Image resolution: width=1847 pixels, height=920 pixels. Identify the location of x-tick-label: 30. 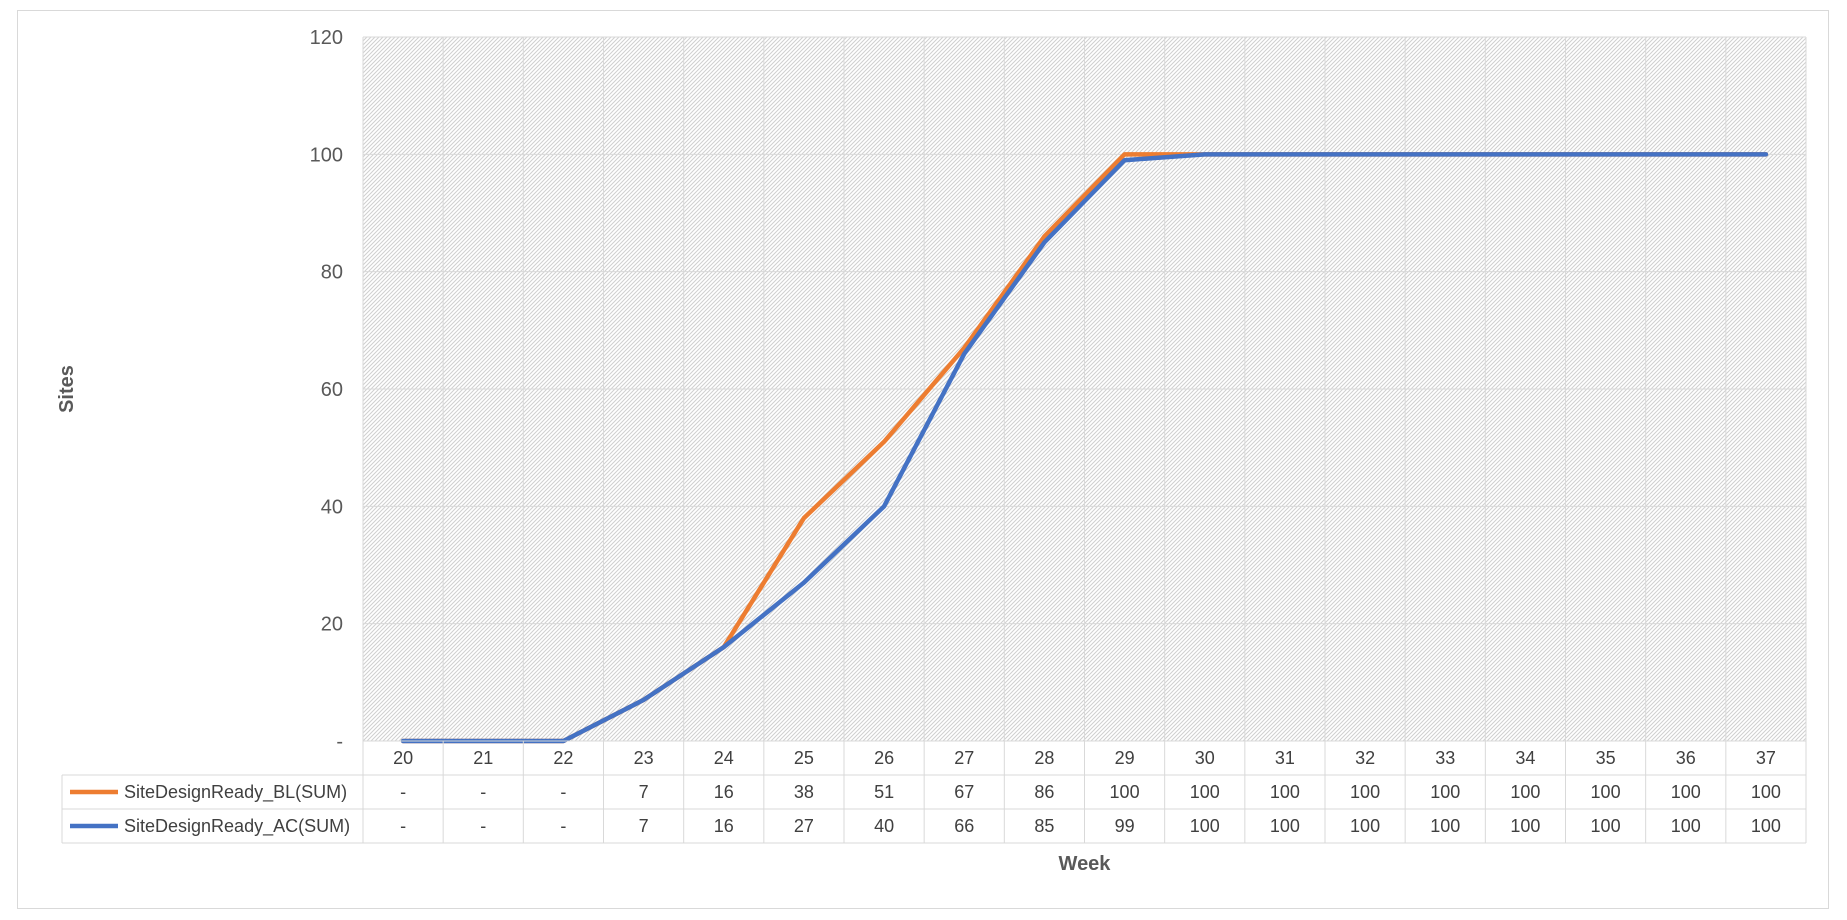
(1205, 758).